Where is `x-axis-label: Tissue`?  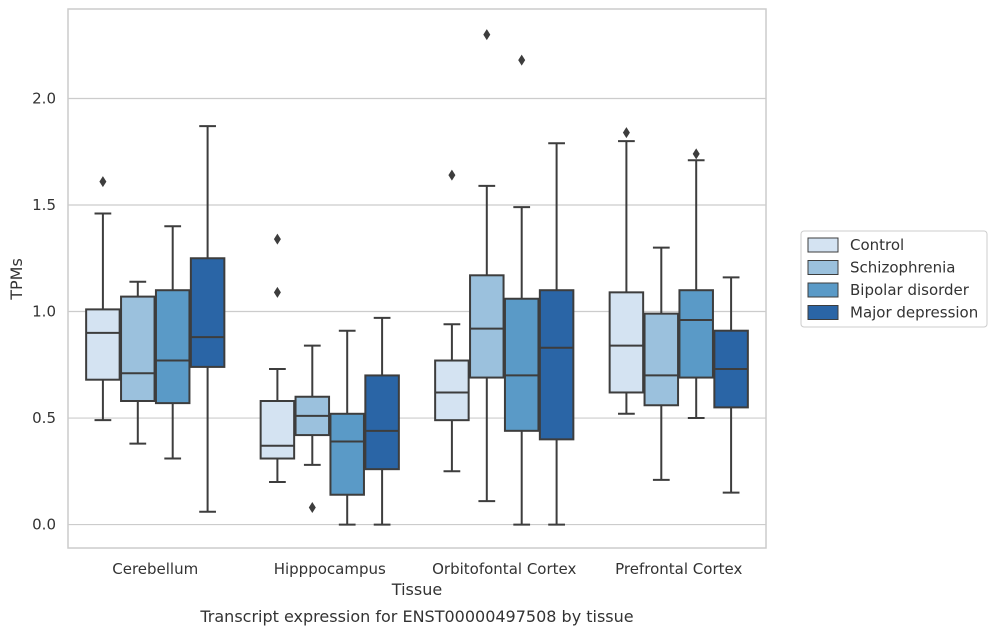
x-axis-label: Tissue is located at coordinates (416, 589).